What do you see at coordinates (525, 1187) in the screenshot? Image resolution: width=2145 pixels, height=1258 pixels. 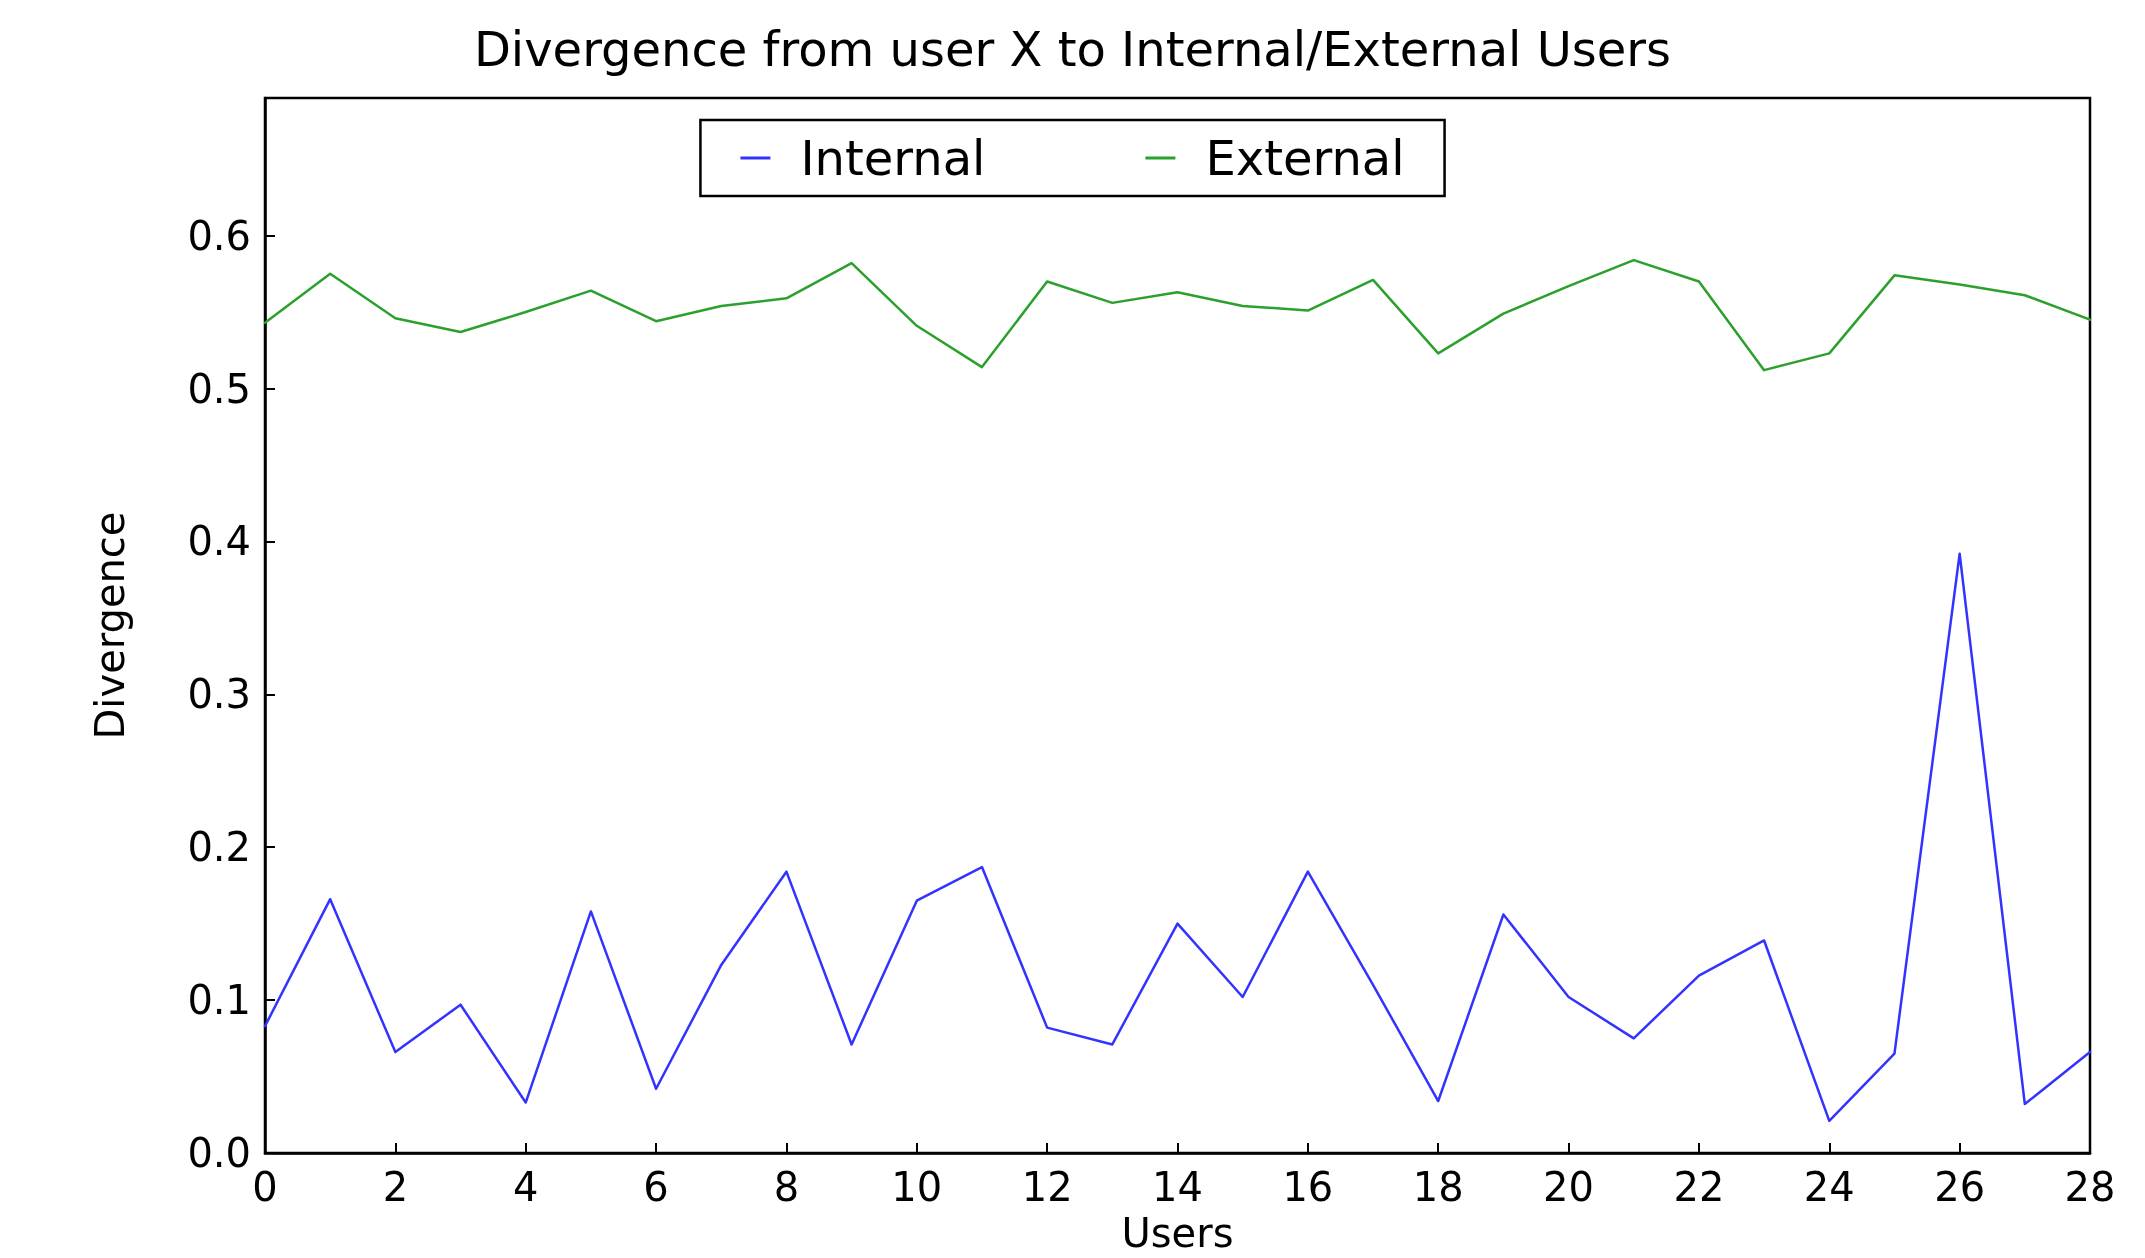 I see `x-tick-label: 4` at bounding box center [525, 1187].